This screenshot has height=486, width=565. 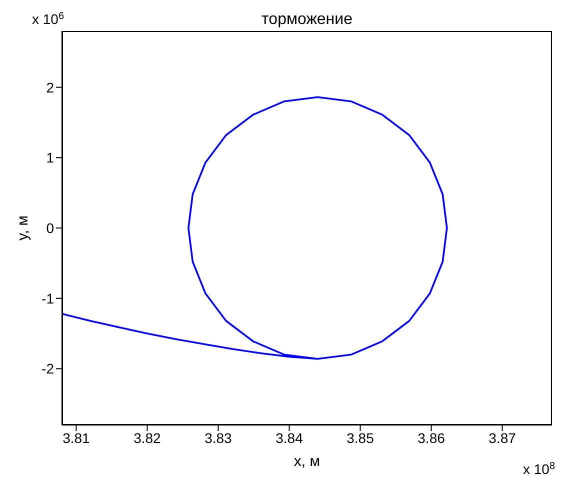 I want to click on text: x 10$^{8}$, so click(x=539, y=468).